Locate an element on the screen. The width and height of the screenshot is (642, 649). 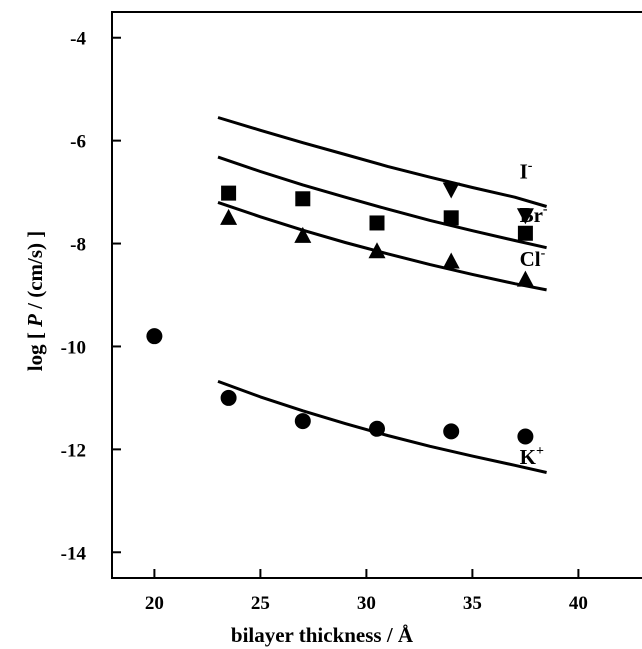
series-label-charge: + is located at coordinates (540, 451).